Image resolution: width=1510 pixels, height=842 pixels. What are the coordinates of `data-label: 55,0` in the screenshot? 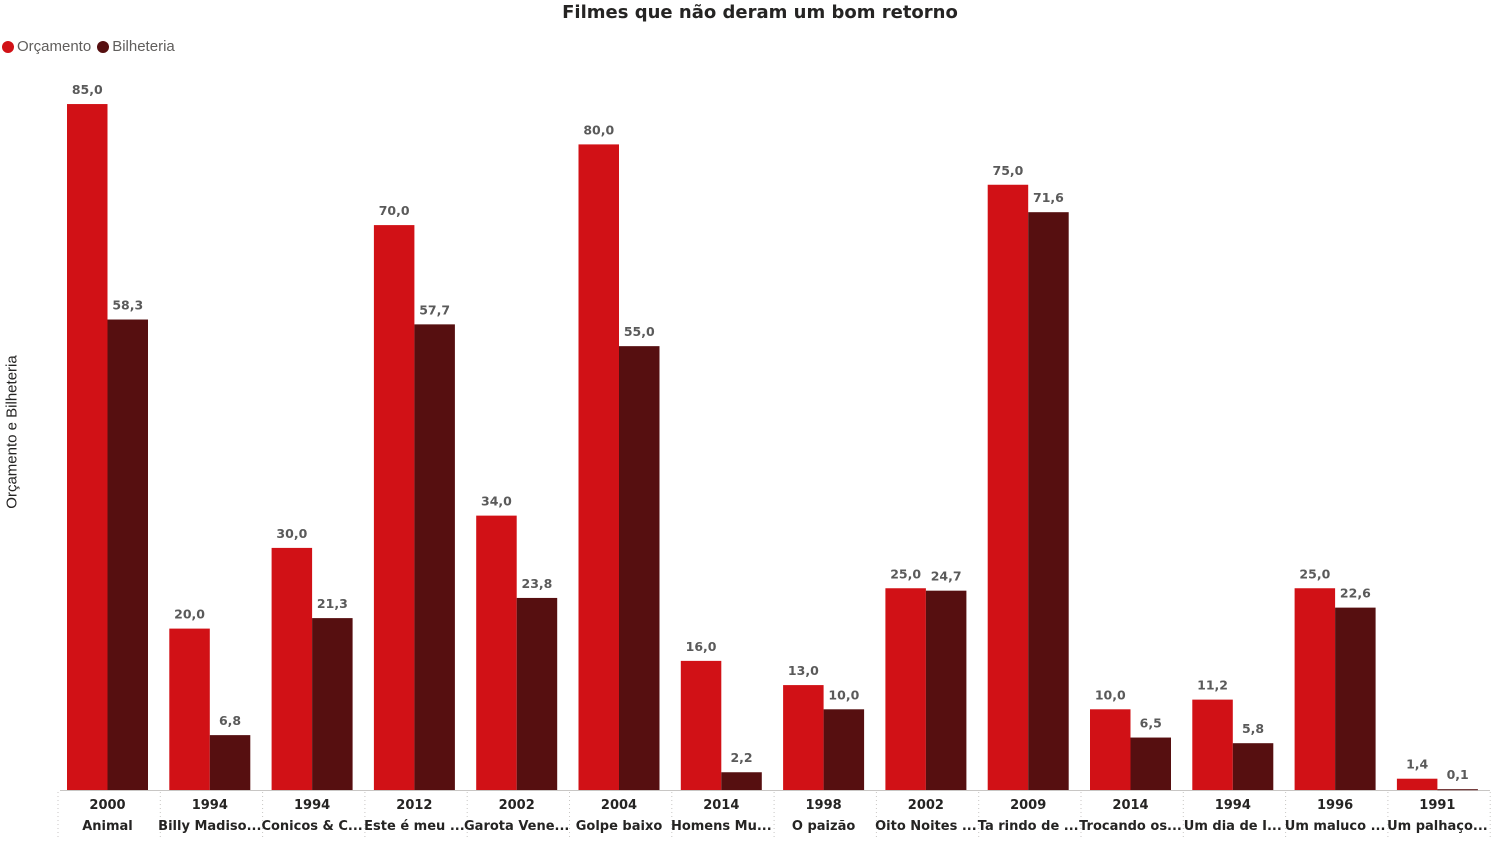 It's located at (639, 331).